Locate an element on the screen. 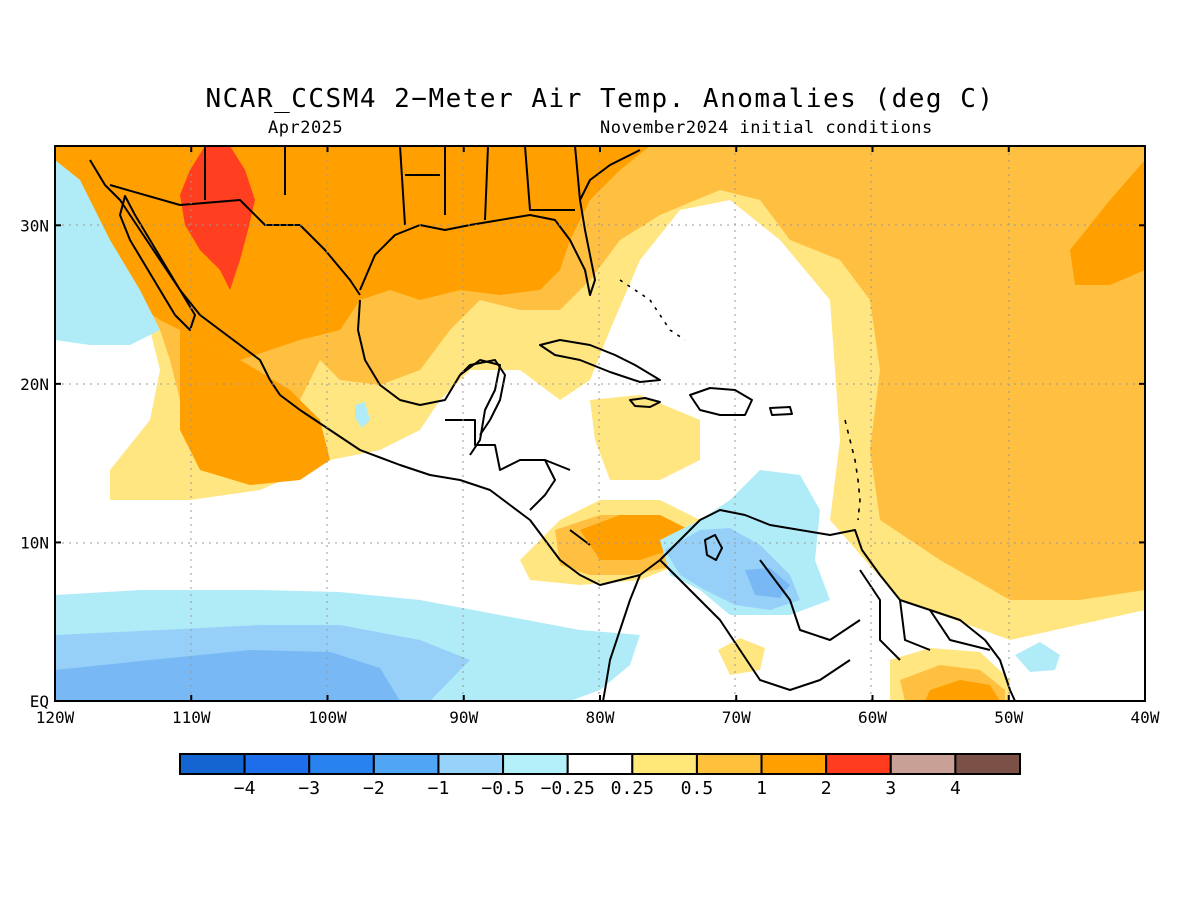 This screenshot has width=1200, height=900. lon-tick-label: 90W is located at coordinates (463, 717).